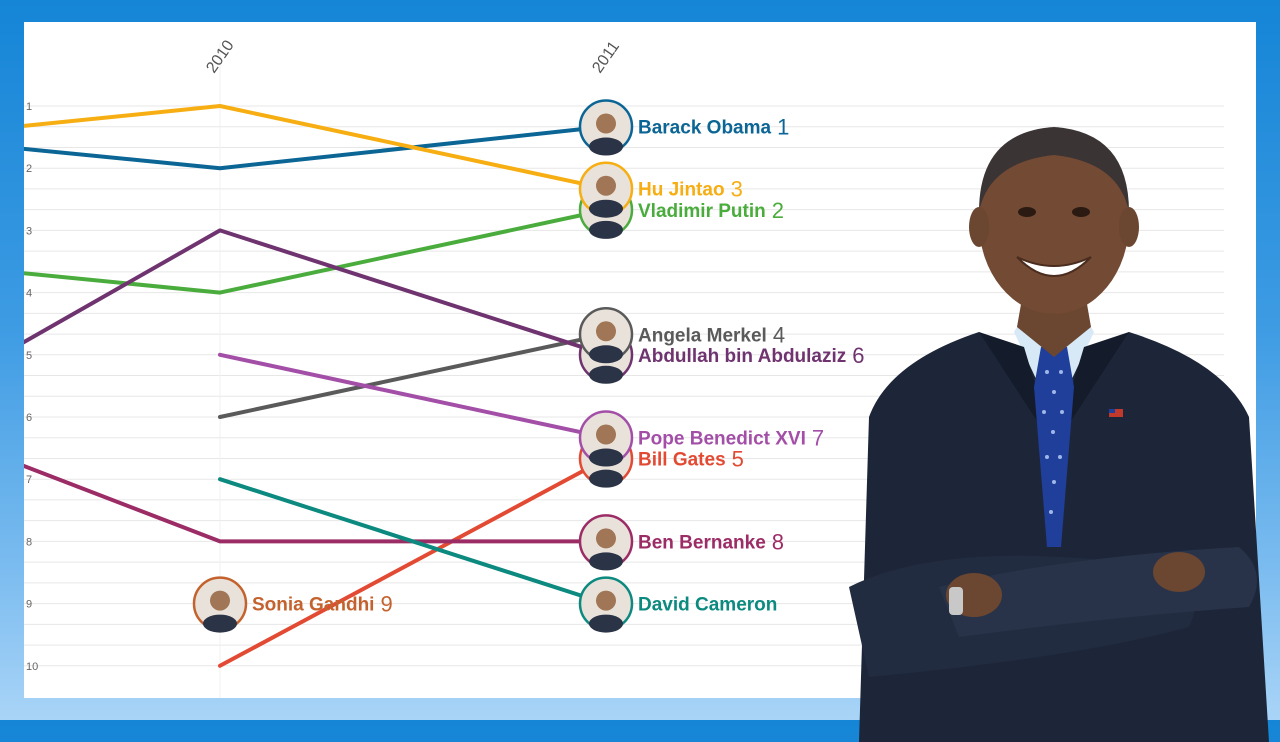 Image resolution: width=1280 pixels, height=742 pixels. Describe the element at coordinates (29, 418) in the screenshot. I see `y-tick-label: 6` at that location.